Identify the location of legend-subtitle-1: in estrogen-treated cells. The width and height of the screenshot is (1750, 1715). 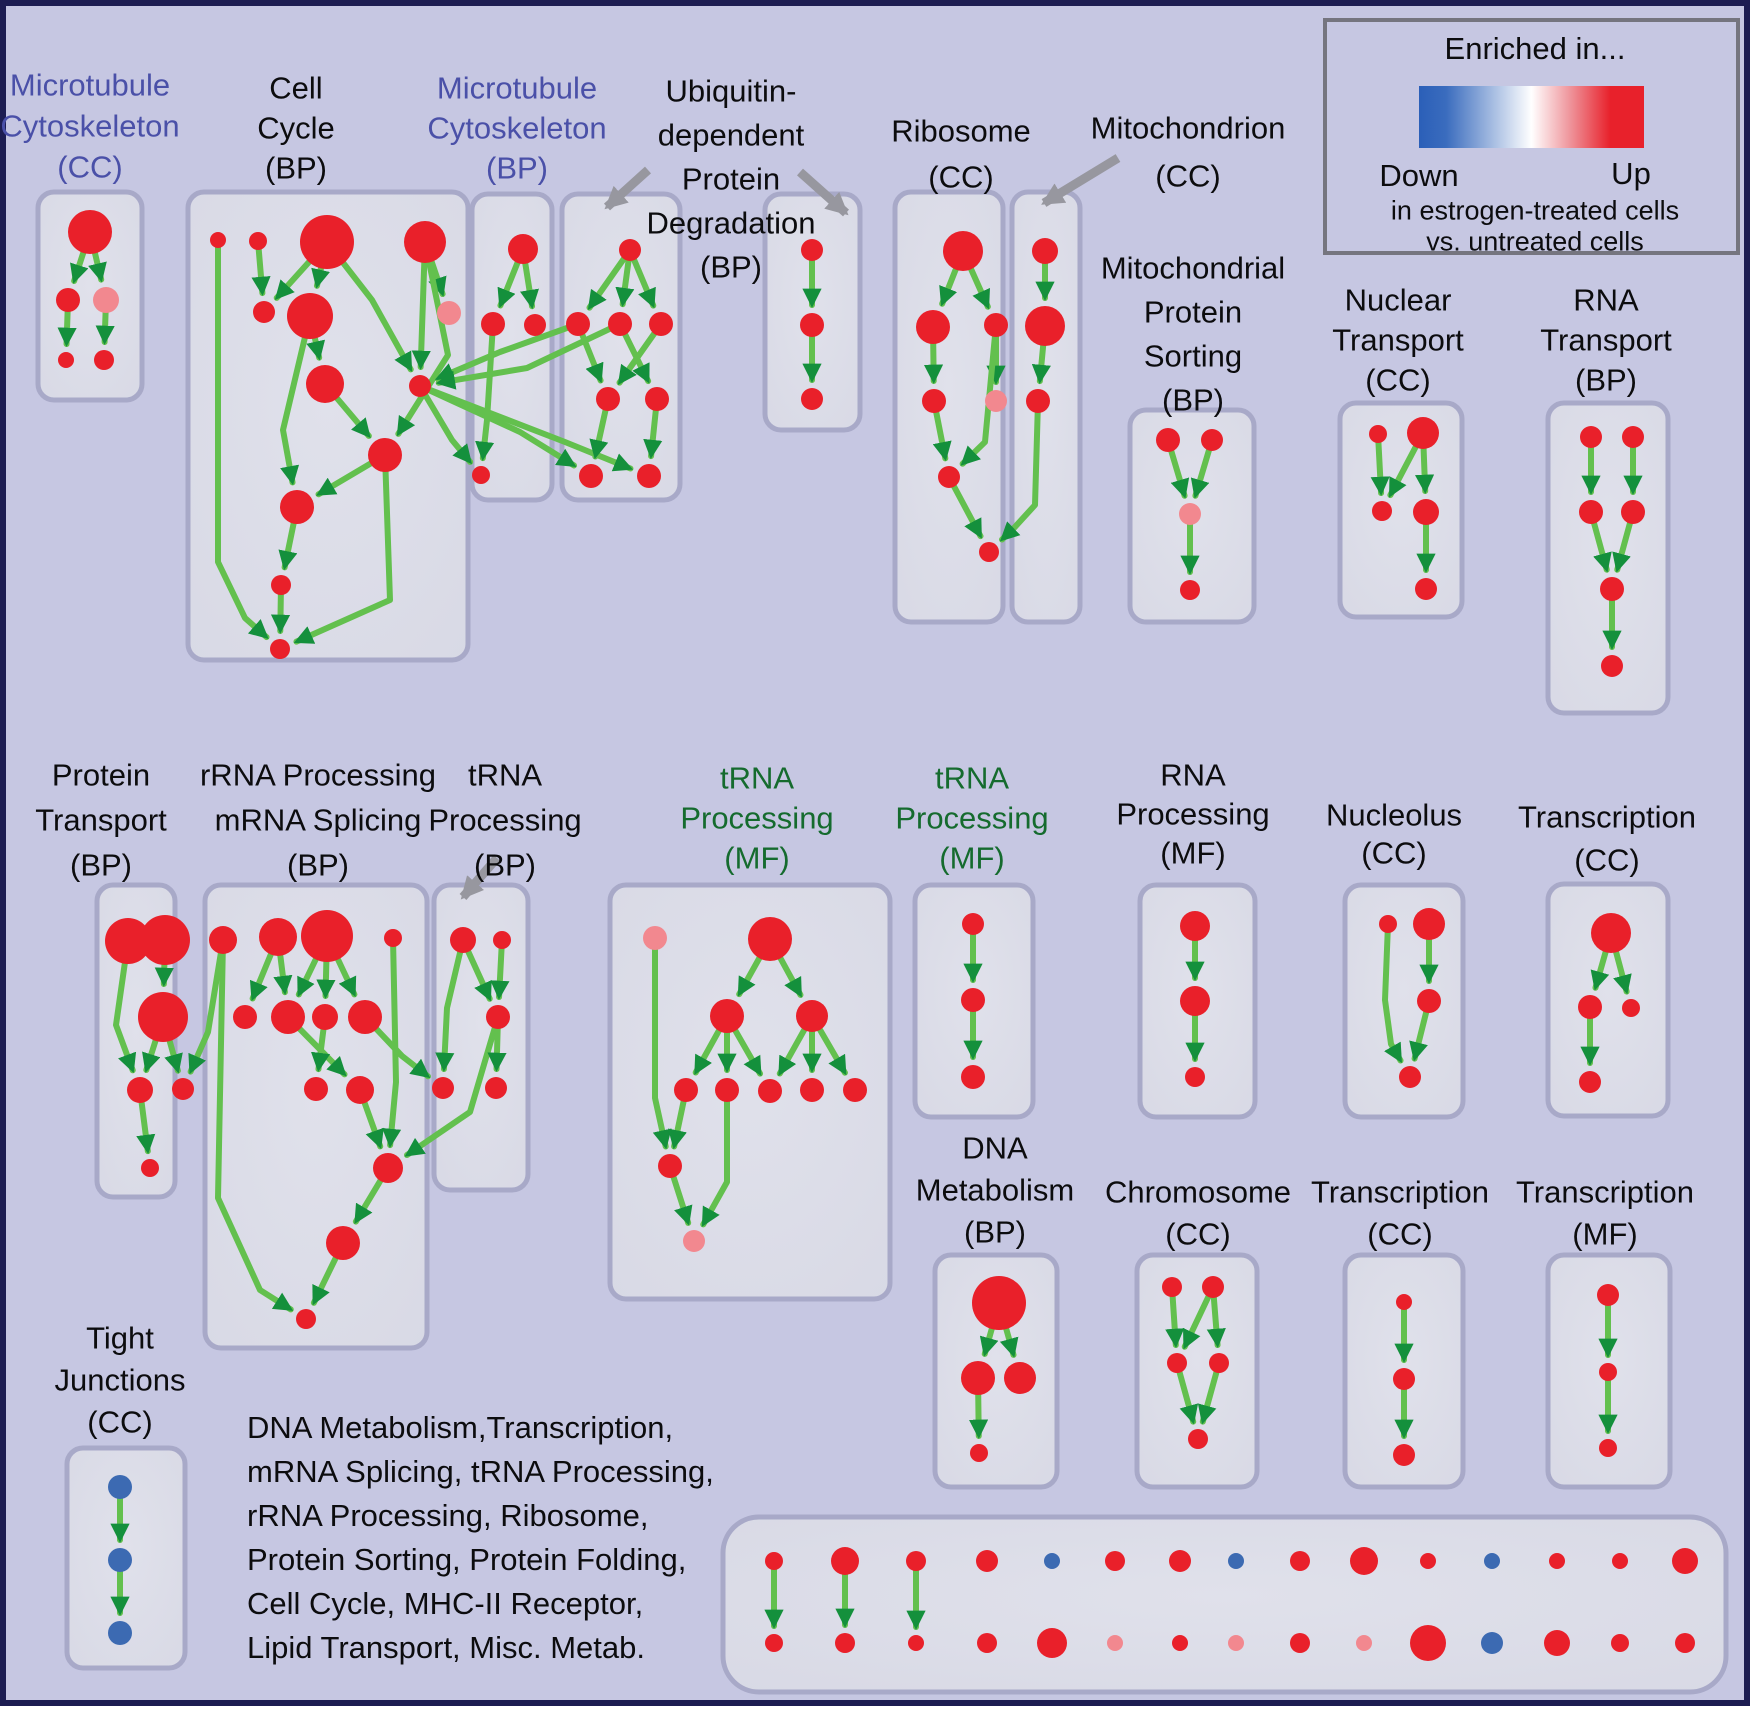
(1535, 210).